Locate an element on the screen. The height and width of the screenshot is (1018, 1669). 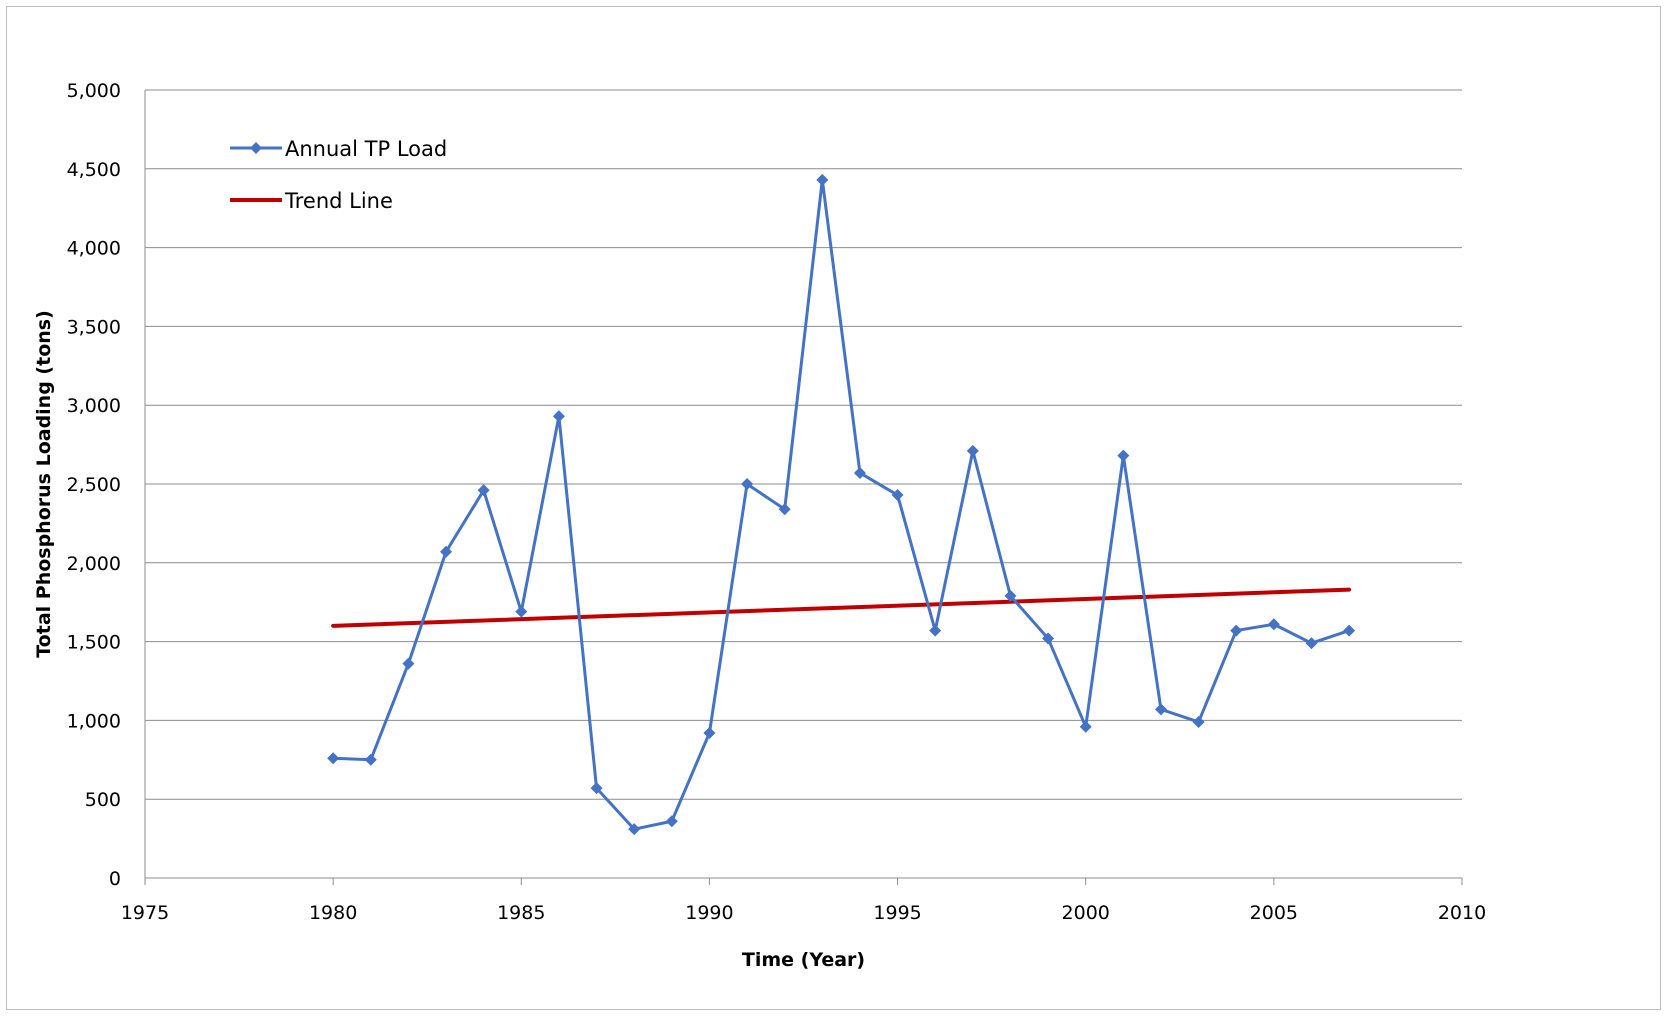
x-tick-label: 1995 is located at coordinates (897, 913).